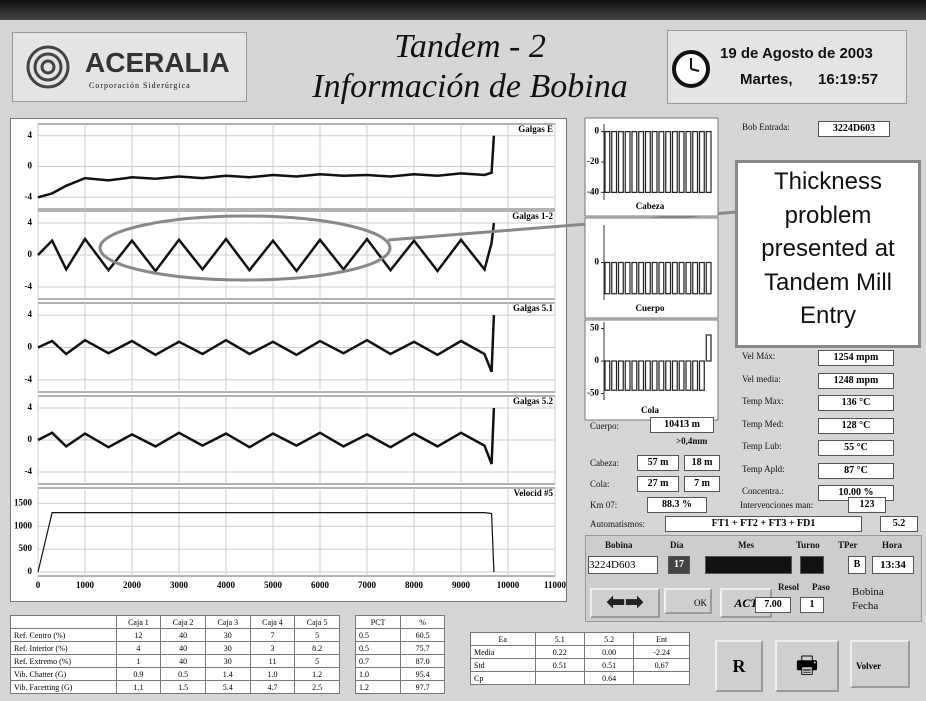 The width and height of the screenshot is (926, 701). I want to click on table-cell: 1.0, so click(272, 674).